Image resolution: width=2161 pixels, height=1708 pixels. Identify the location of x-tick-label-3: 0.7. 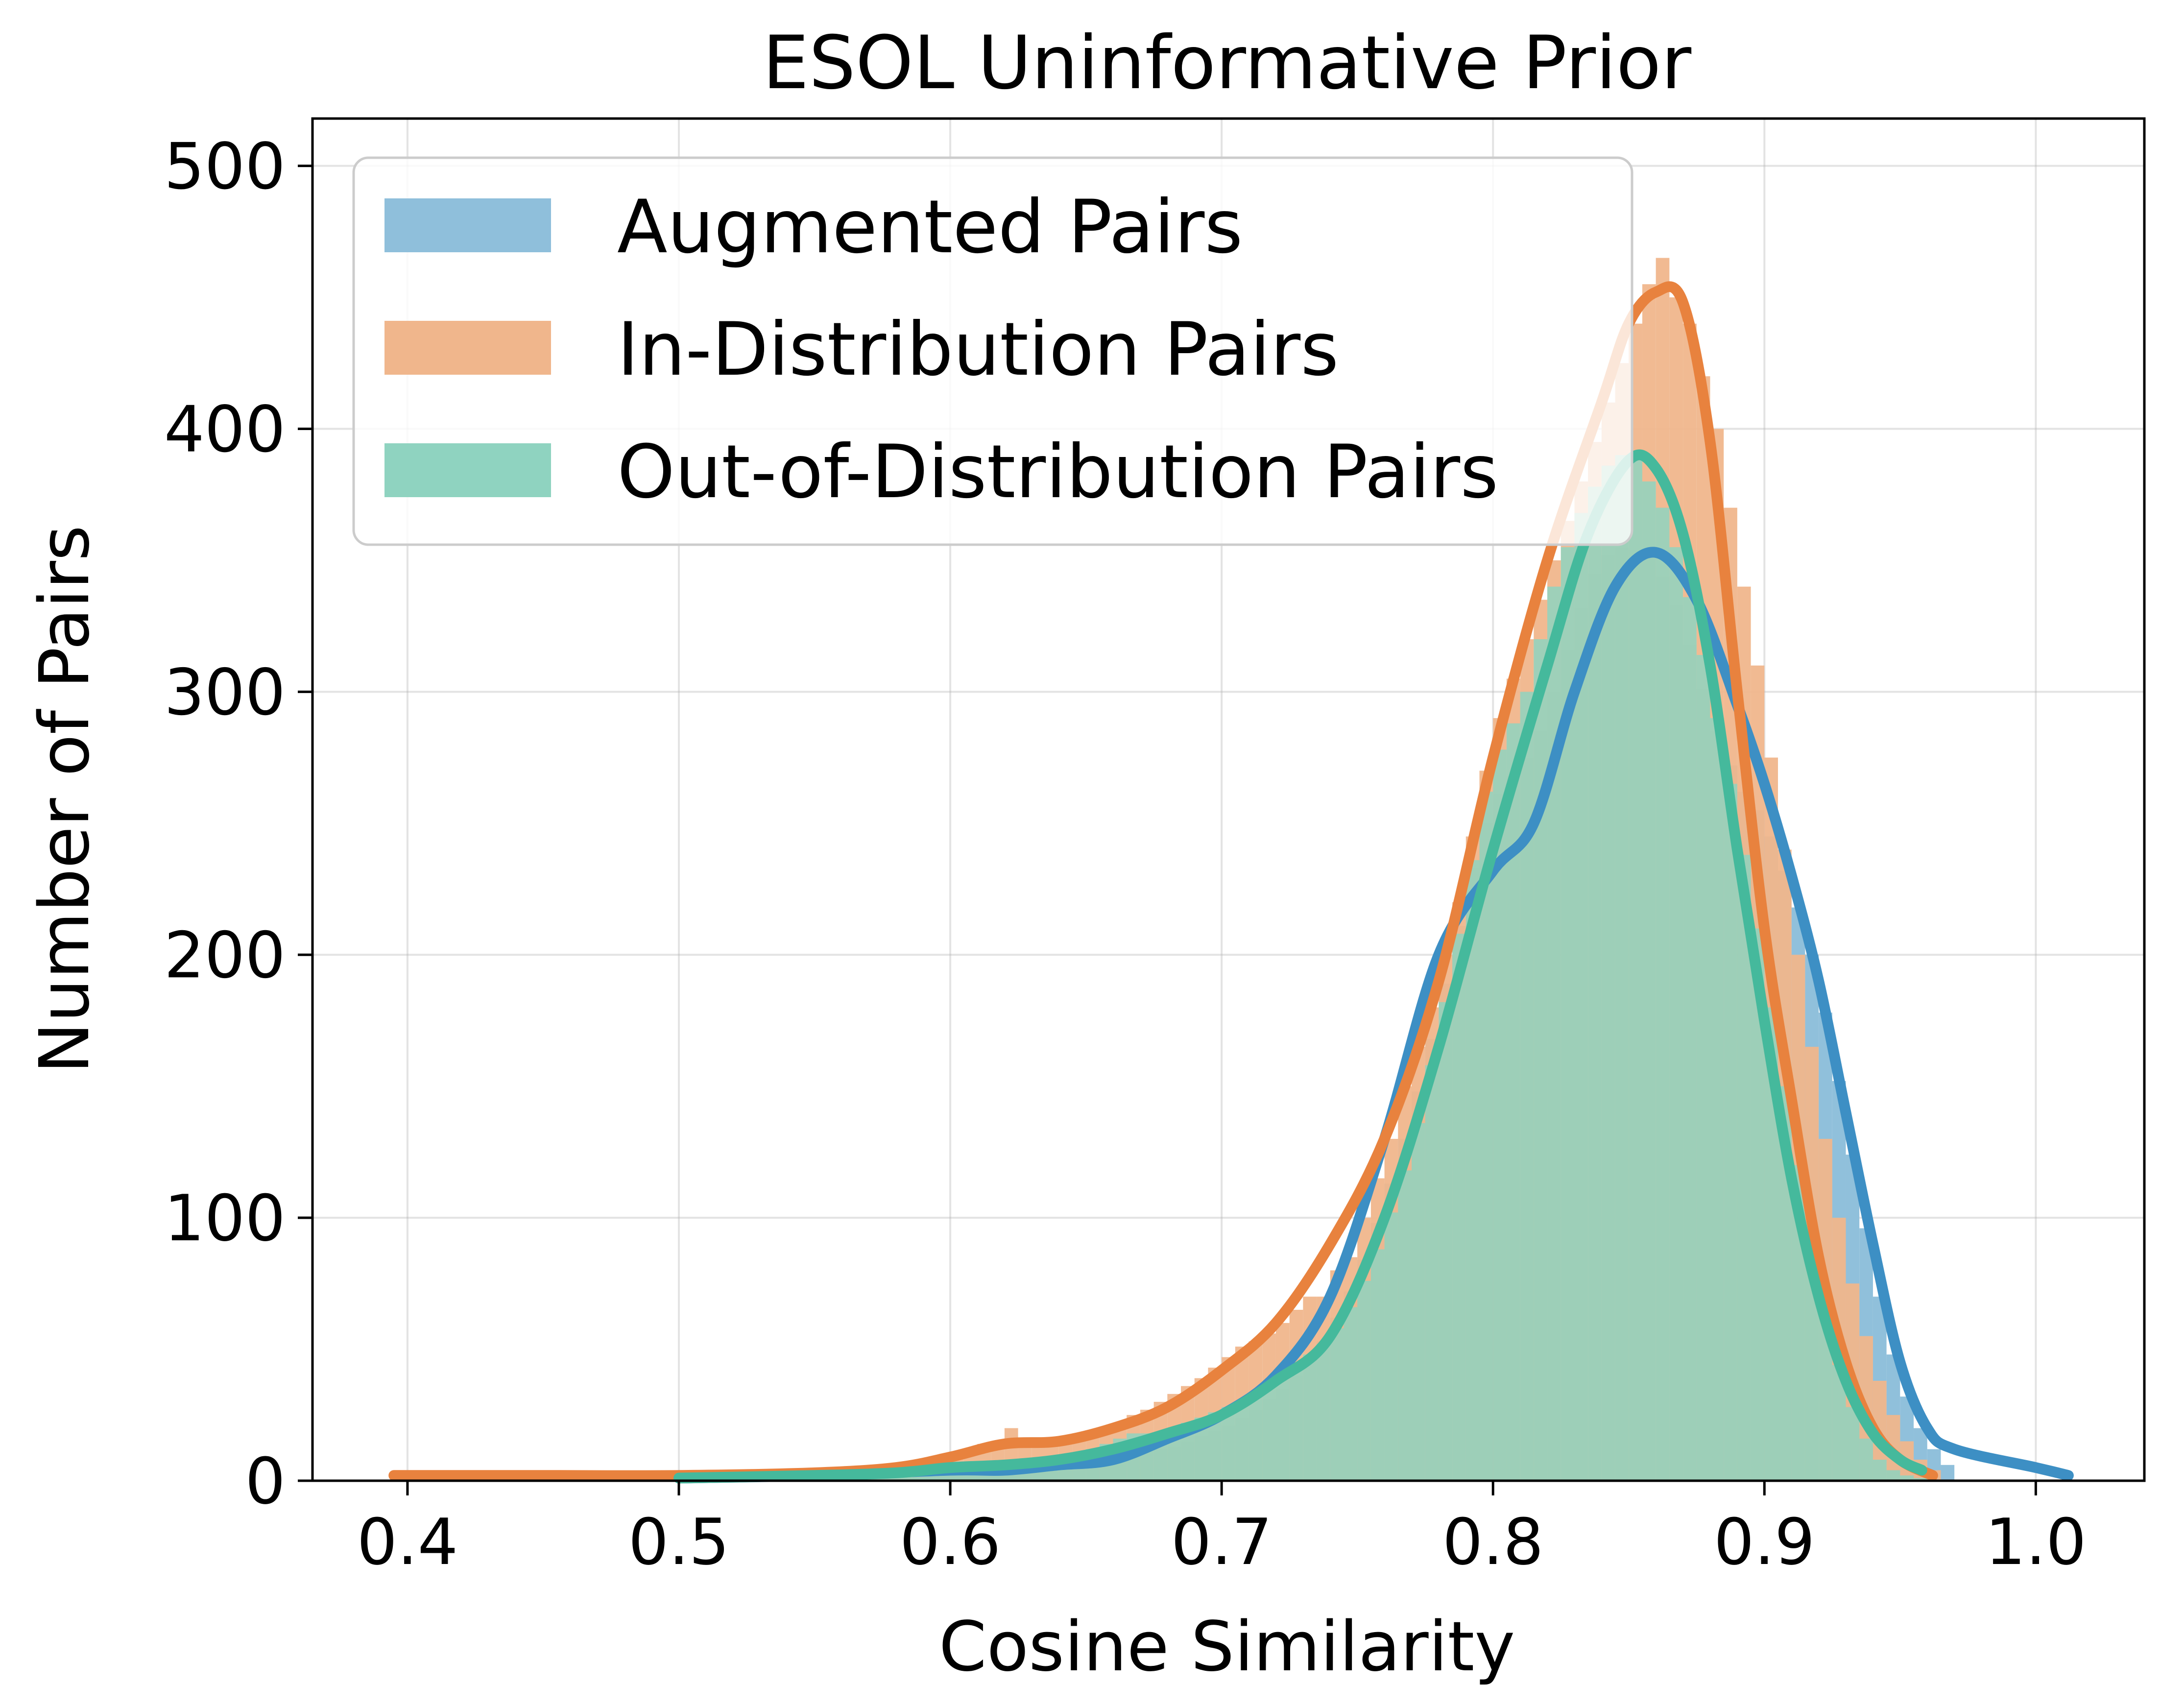
(1222, 1542).